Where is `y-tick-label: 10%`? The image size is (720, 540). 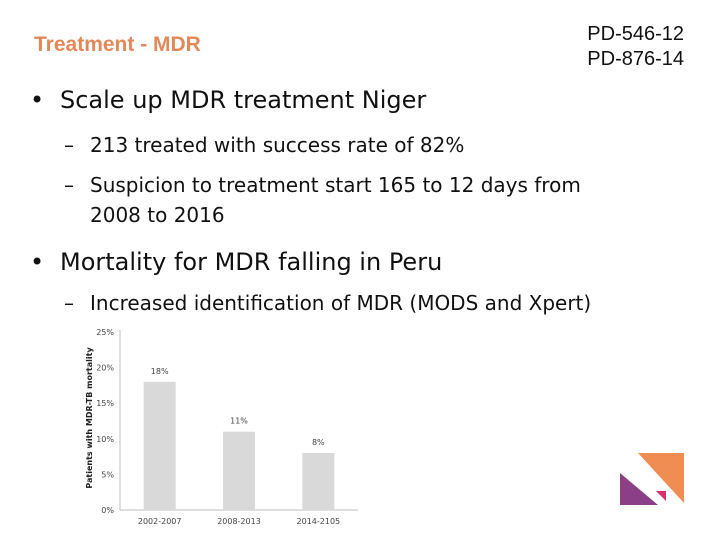
y-tick-label: 10% is located at coordinates (105, 439).